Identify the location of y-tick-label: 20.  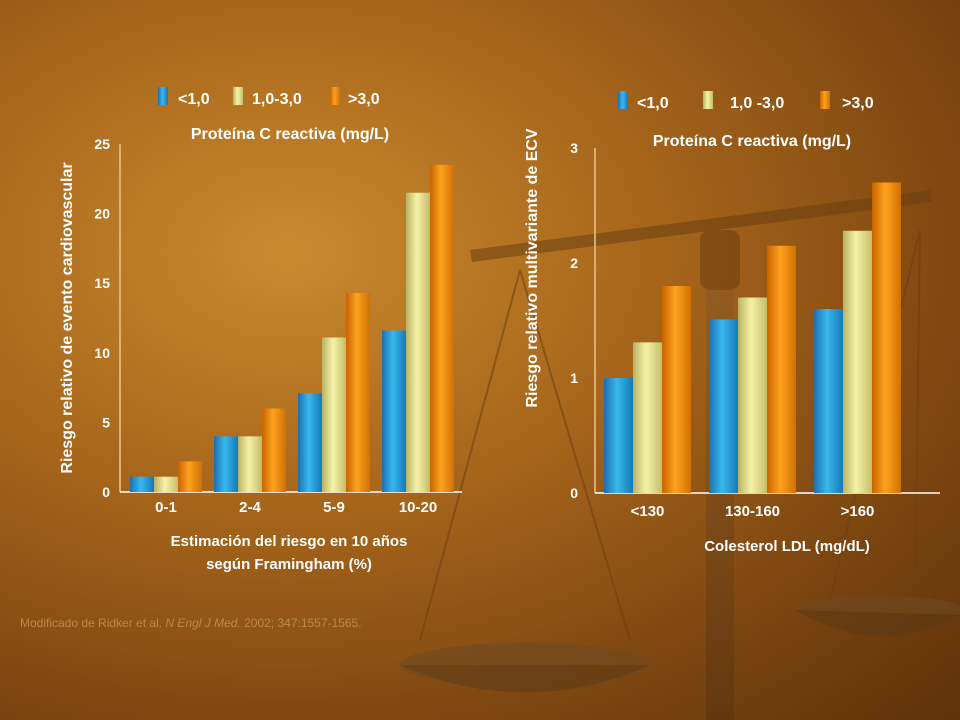
(102, 214).